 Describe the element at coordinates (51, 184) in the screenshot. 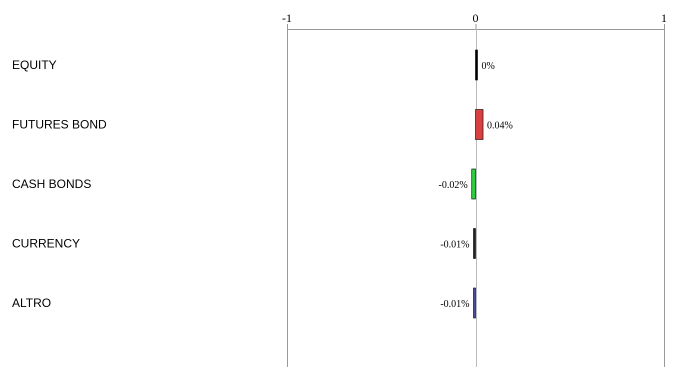

I see `category-label: CASH BONDS` at that location.